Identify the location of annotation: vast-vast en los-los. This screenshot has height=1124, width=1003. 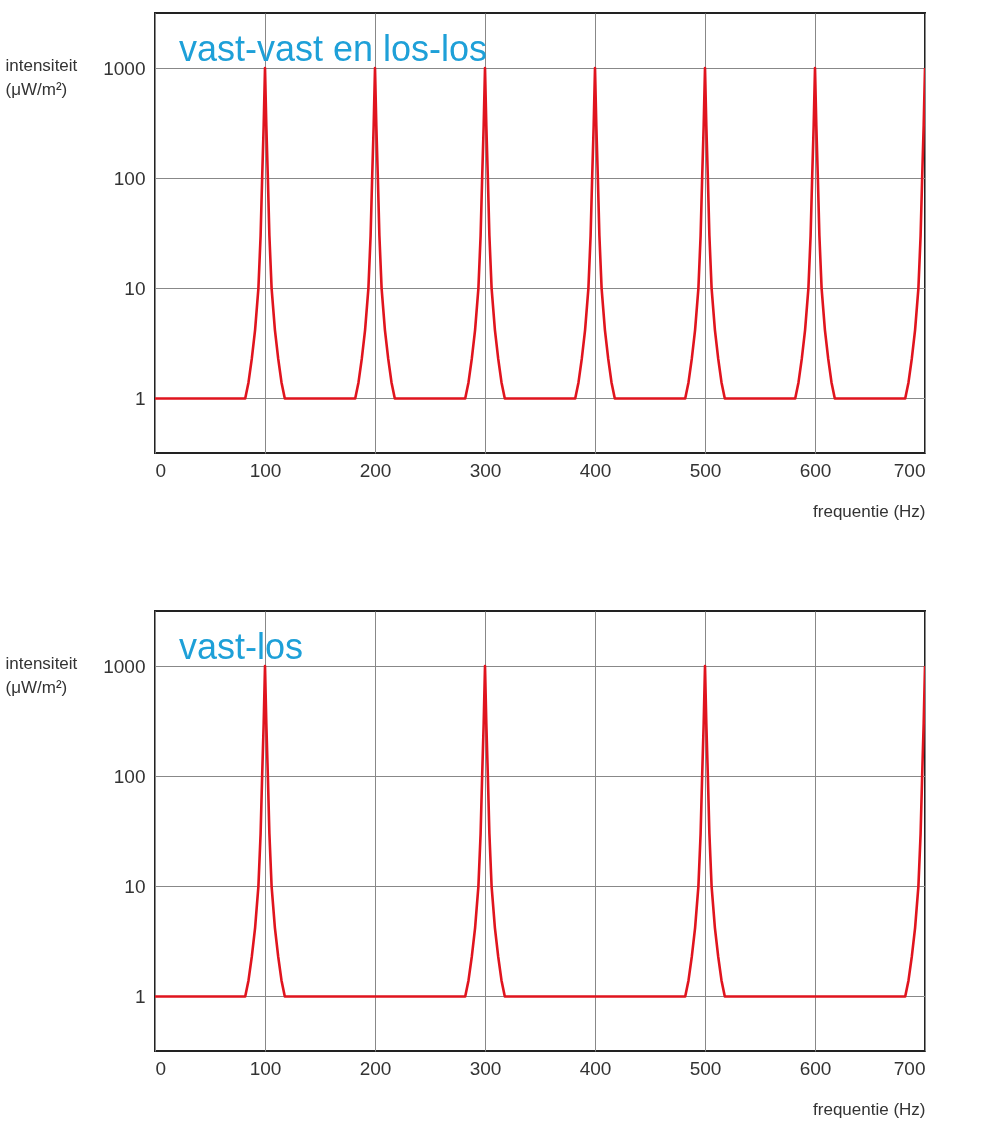
(333, 48).